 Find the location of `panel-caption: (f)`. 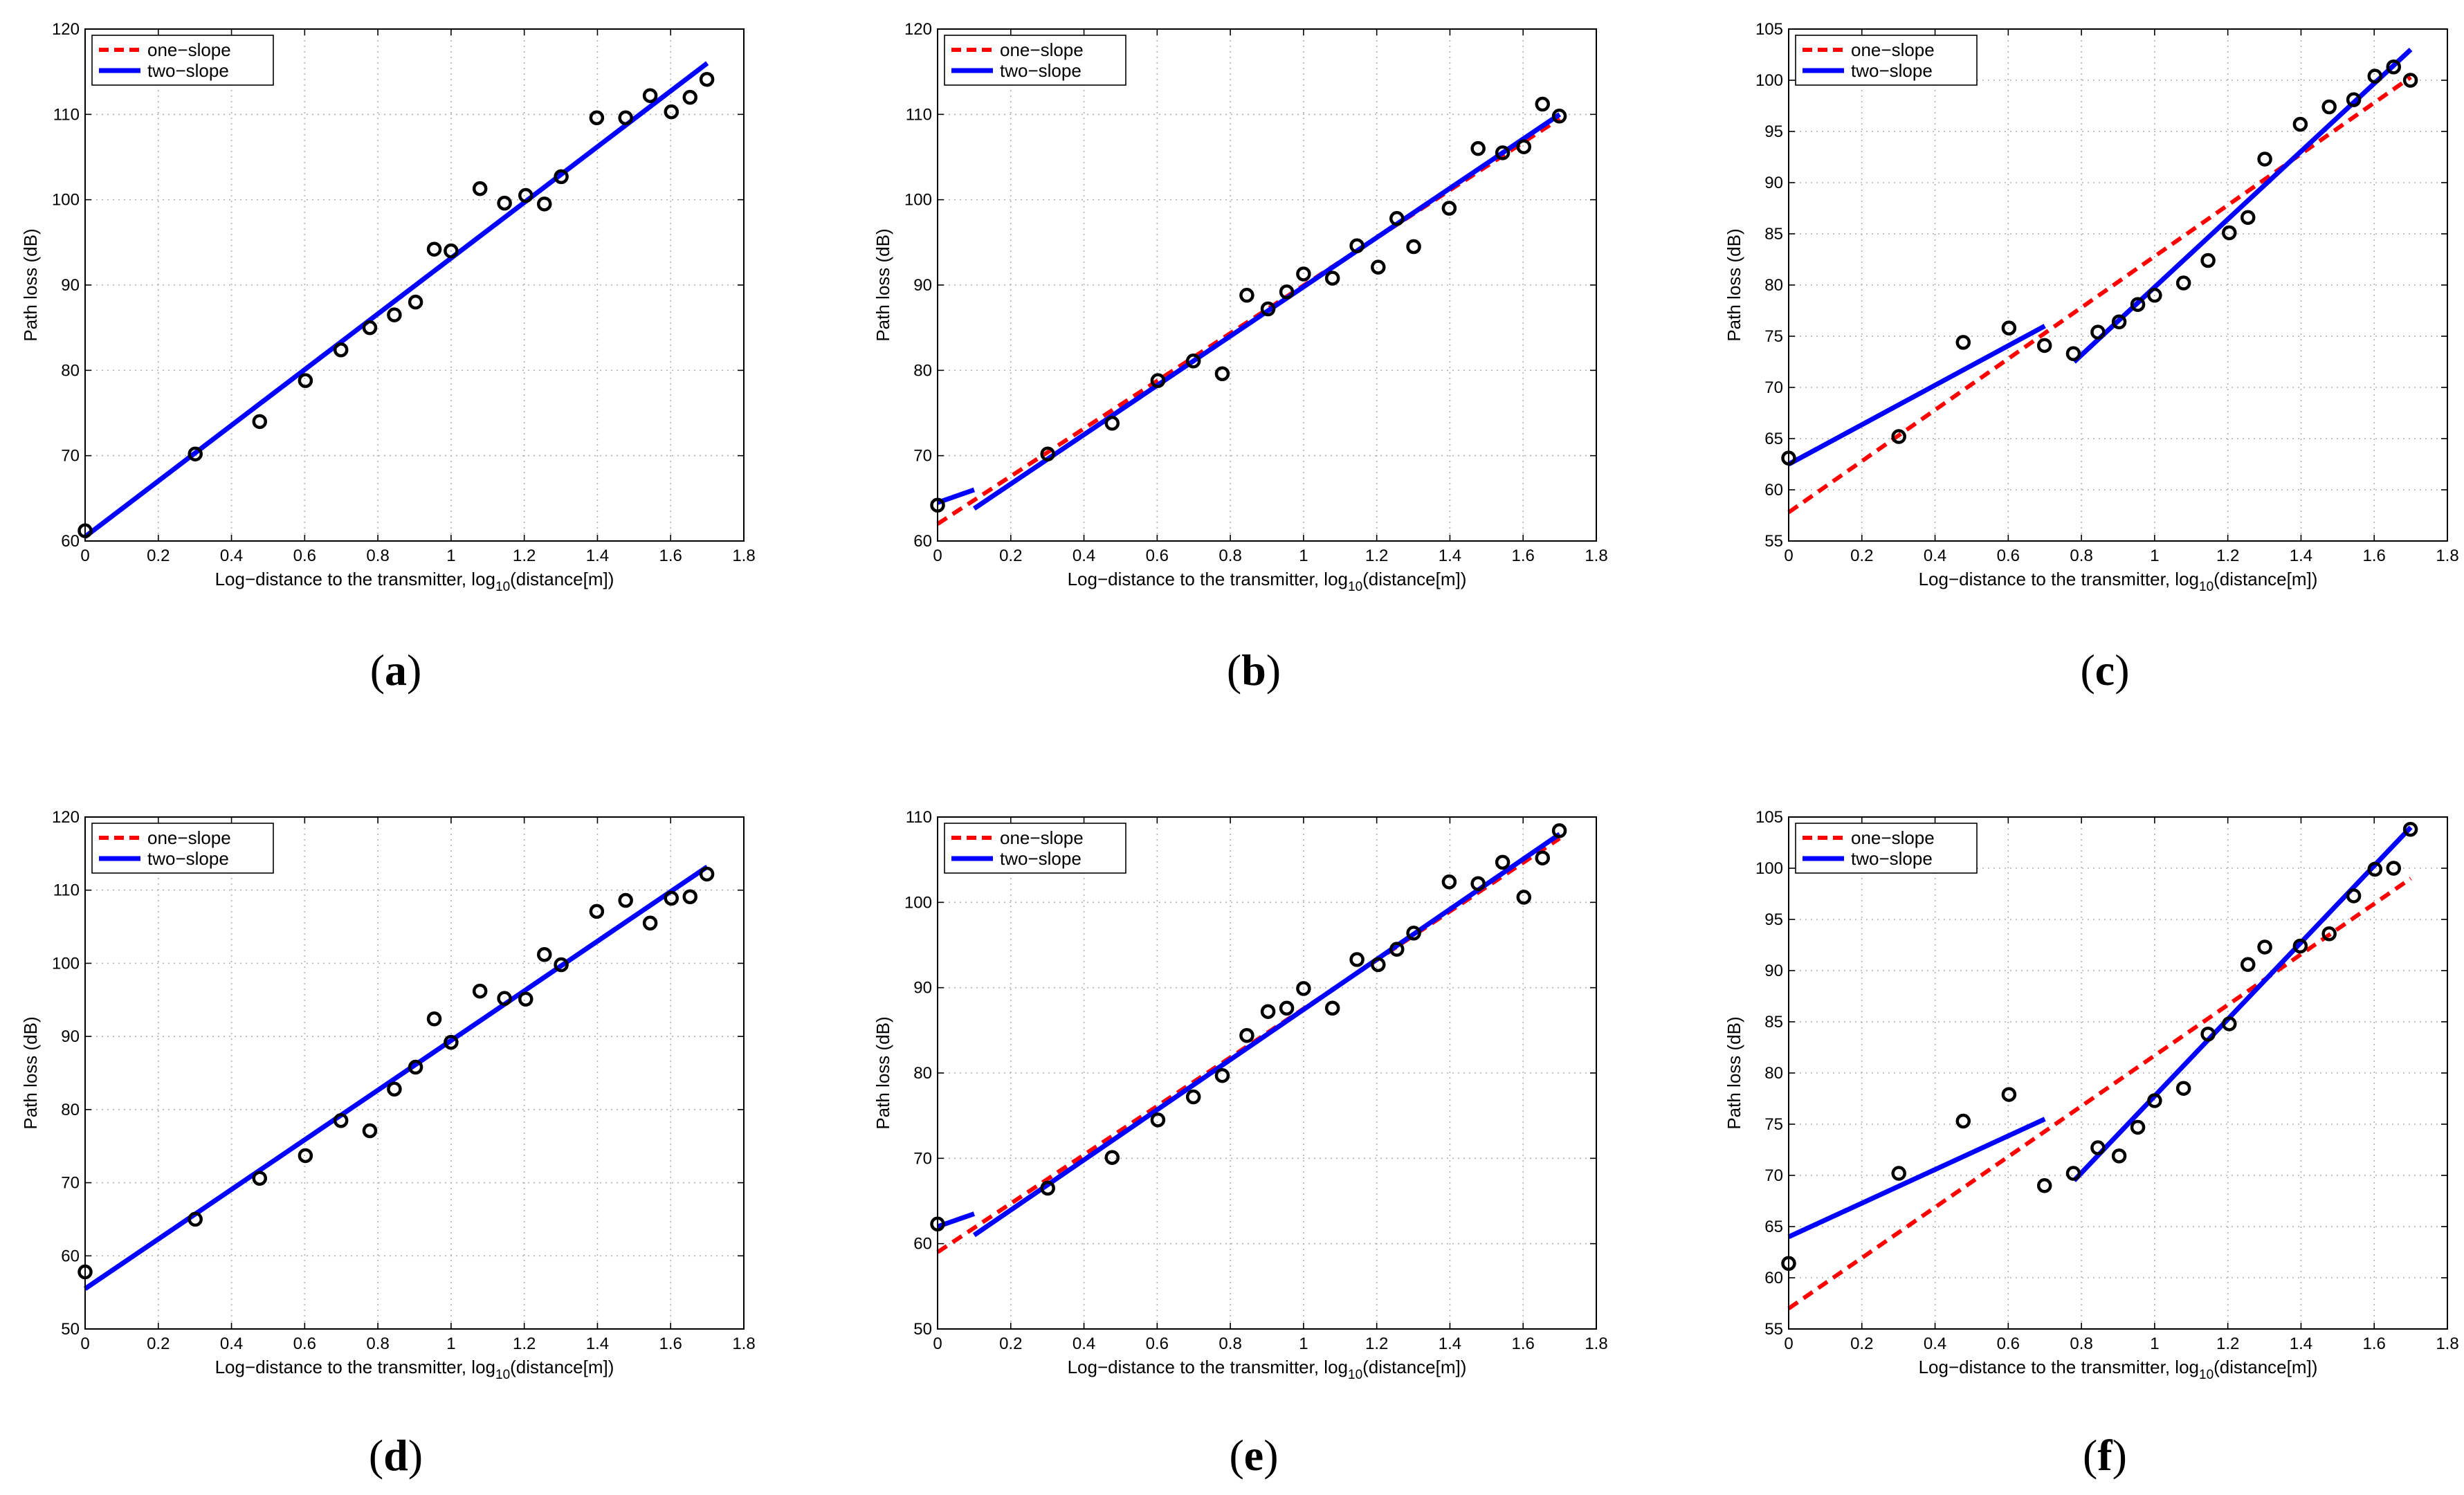

panel-caption: (f) is located at coordinates (2105, 1456).